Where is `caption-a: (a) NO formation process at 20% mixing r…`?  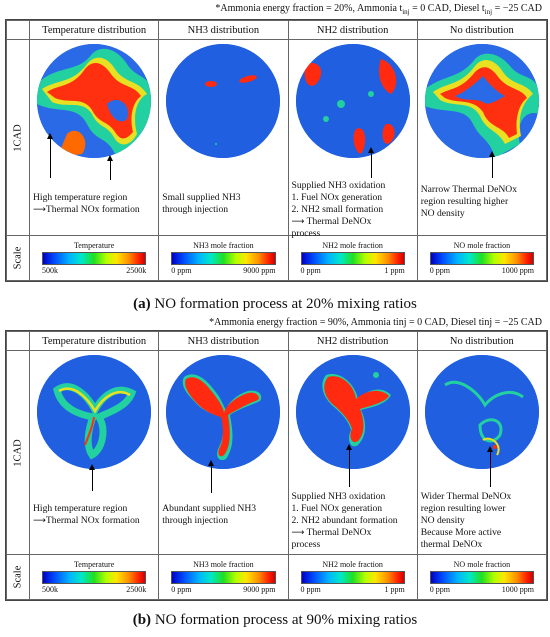
caption-a: (a) NO formation process at 20% mixing r… is located at coordinates (275, 304).